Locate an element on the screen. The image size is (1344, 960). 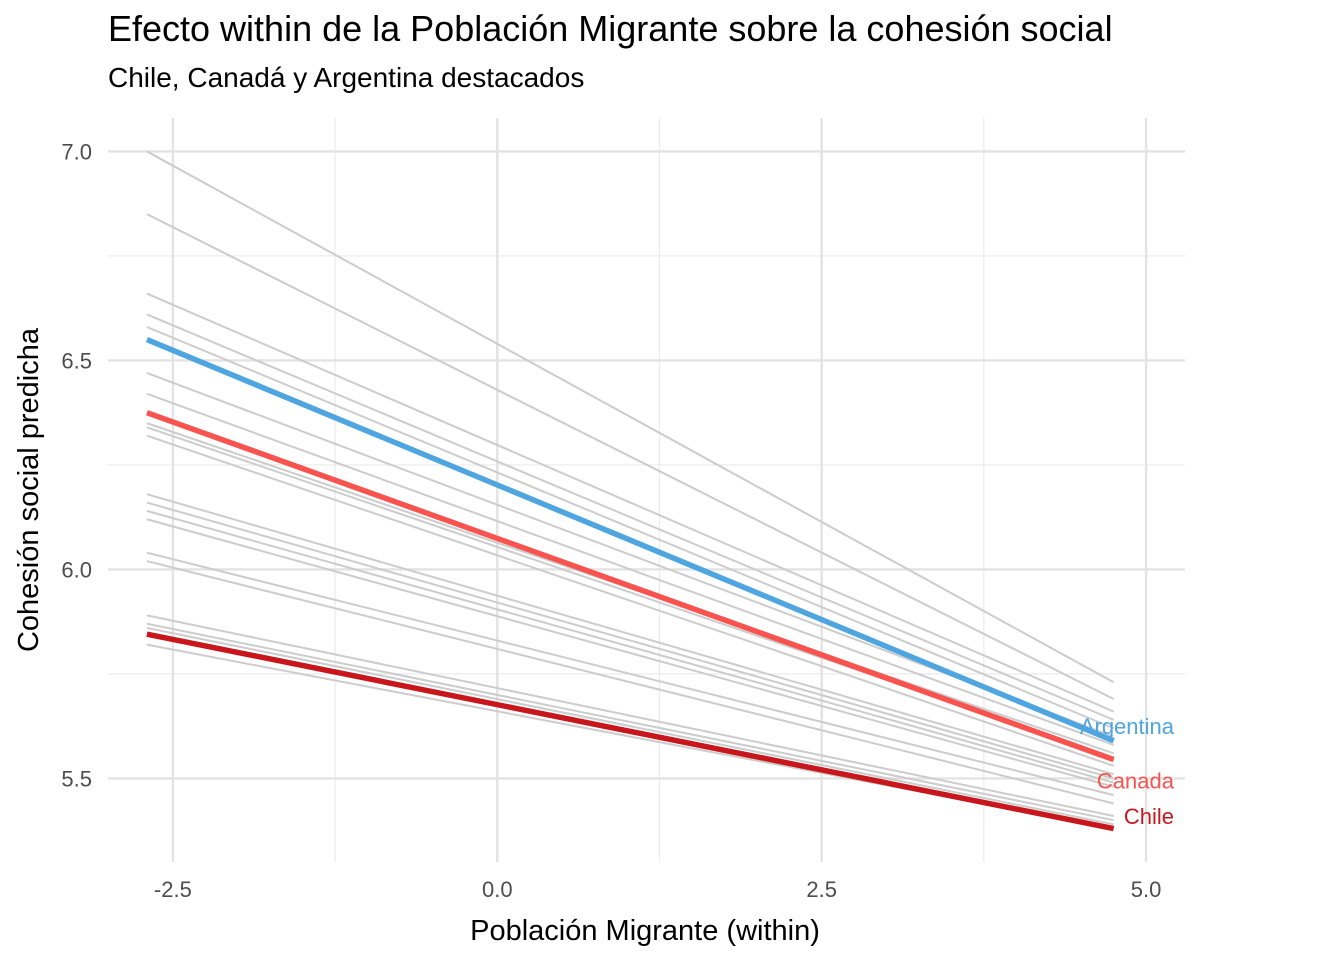
y-tick-label: 5.5 is located at coordinates (76, 778).